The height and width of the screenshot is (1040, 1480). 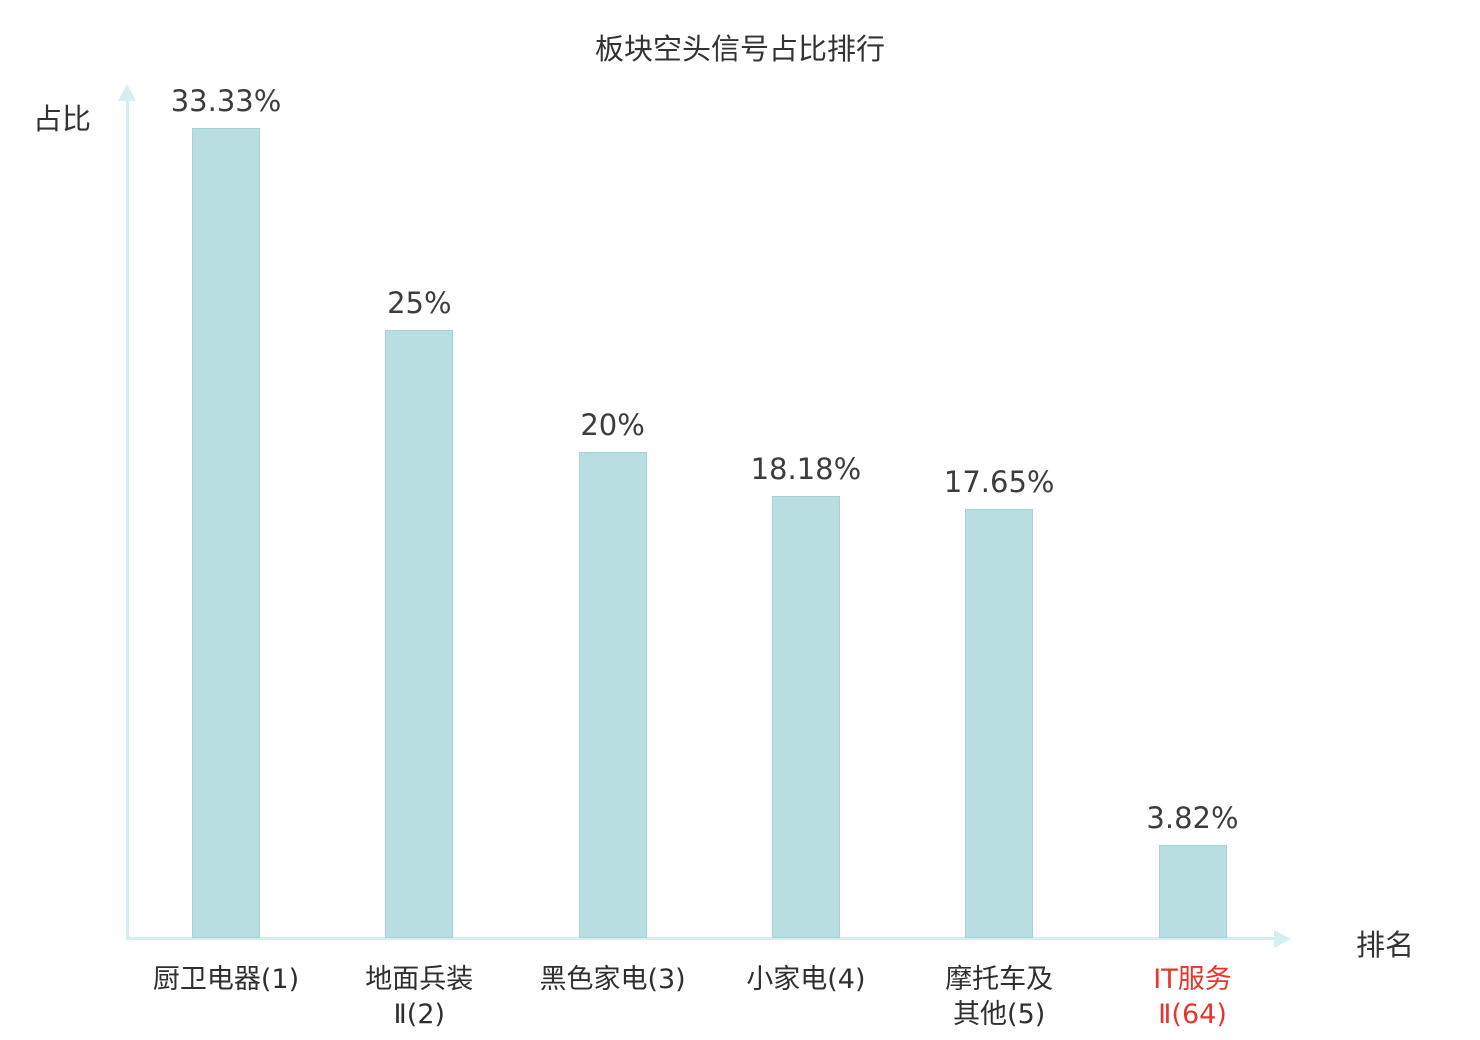 I want to click on category-label-line: 黑色家电(3), so click(x=612, y=979).